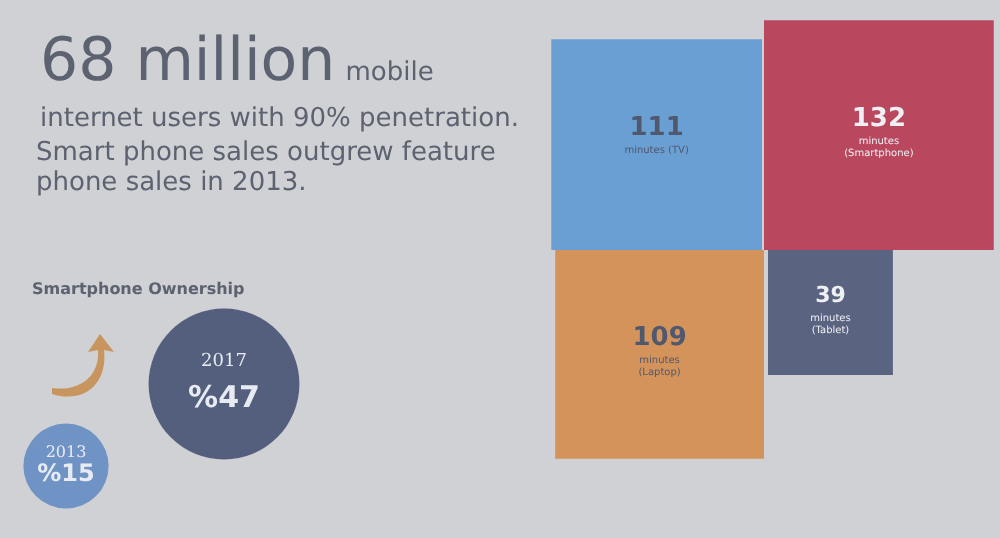  What do you see at coordinates (267, 169) in the screenshot?
I see `text: Smart phone sales outgrew feature phone sales in 2013.` at bounding box center [267, 169].